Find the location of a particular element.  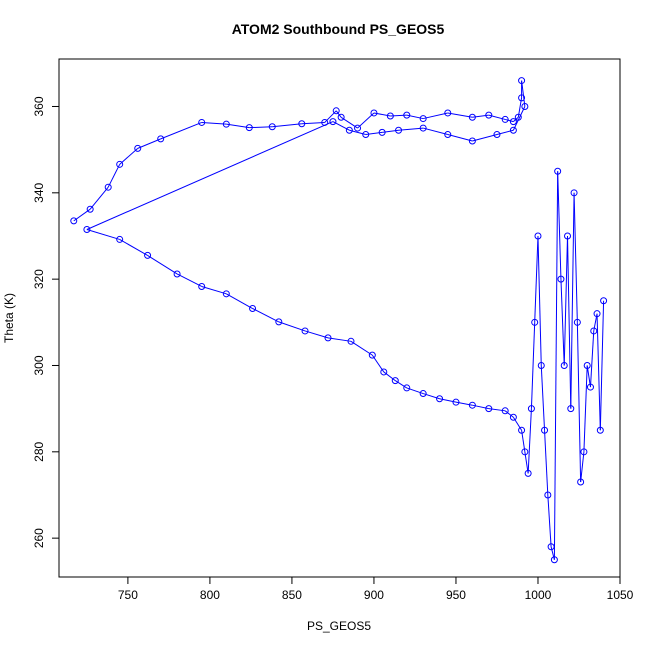

x-axis: 750 800 850 900 950 1000 1050 is located at coordinates (376, 589).